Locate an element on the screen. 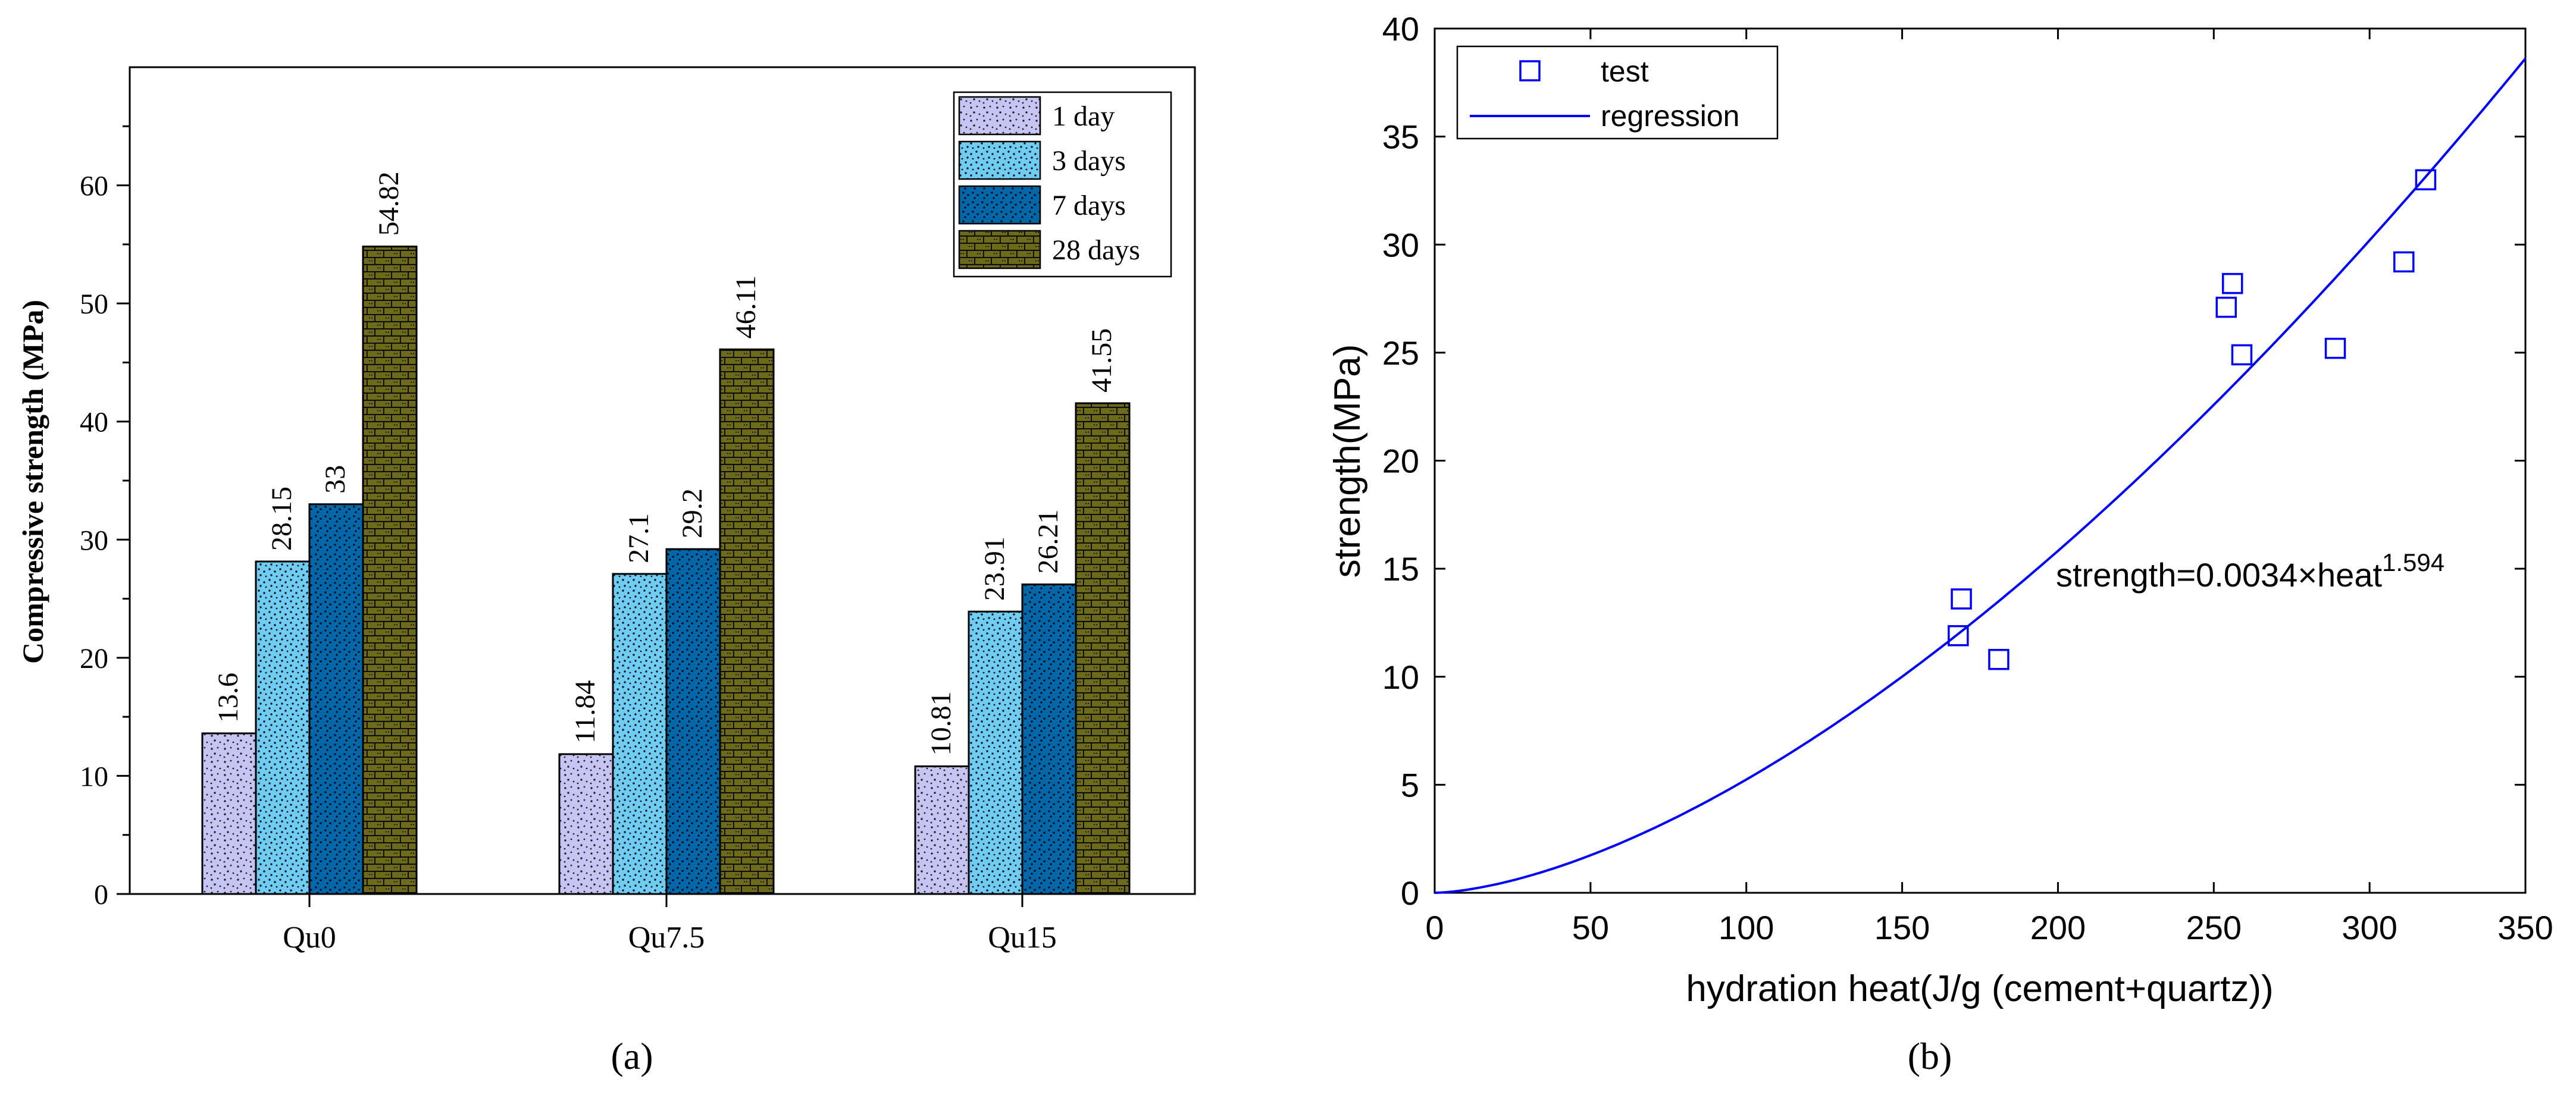 Image resolution: width=2576 pixels, height=1098 pixels. legend-label-7-days: 7 days is located at coordinates (1089, 205).